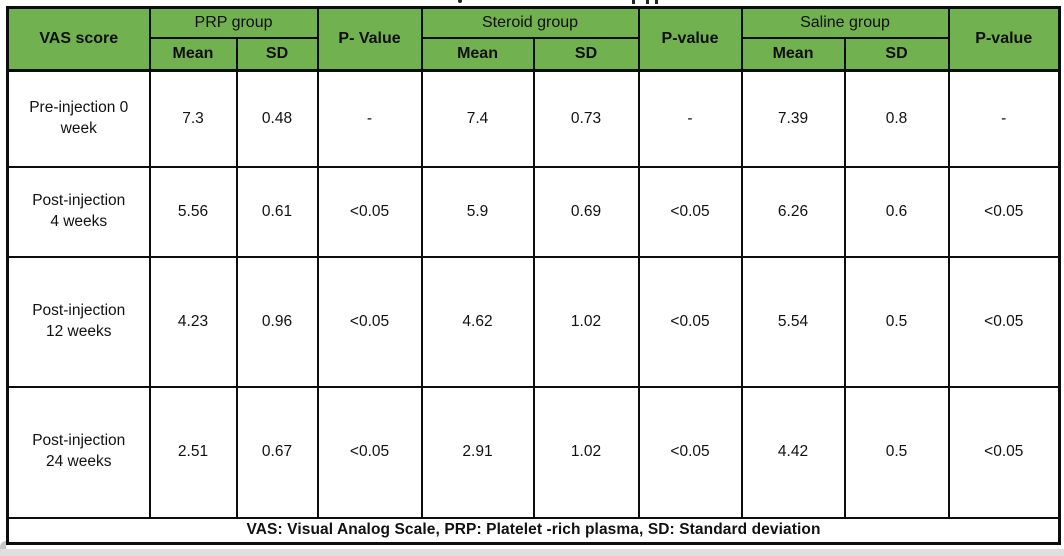 This screenshot has height=556, width=1064. I want to click on window-bottom-edge, so click(532, 552).